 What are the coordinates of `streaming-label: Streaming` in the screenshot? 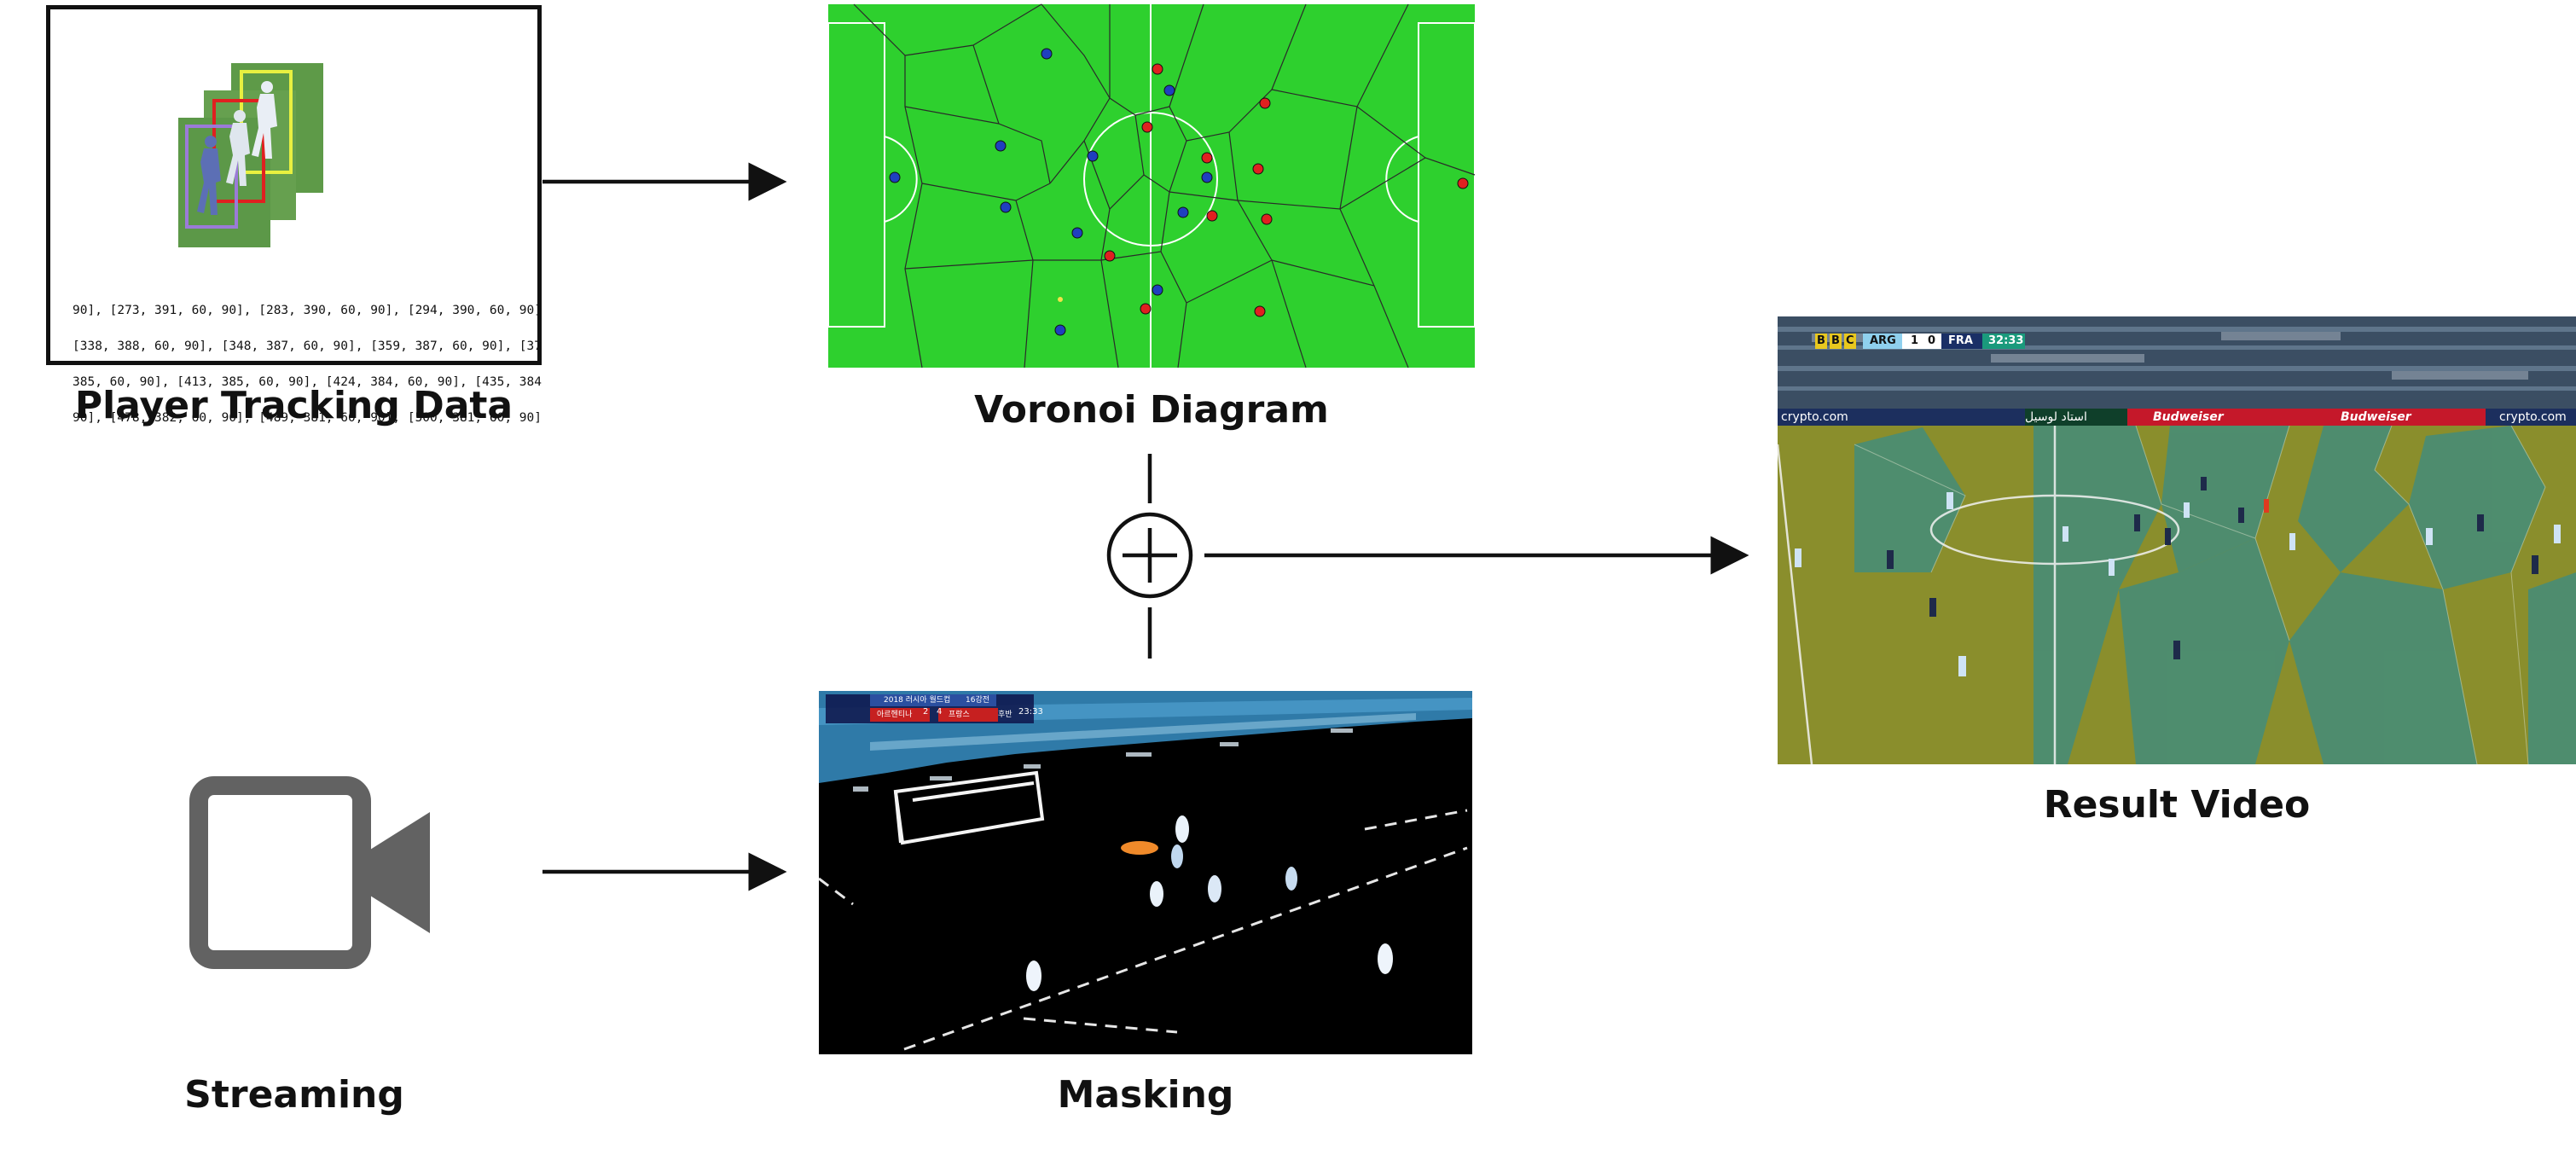 It's located at (294, 1095).